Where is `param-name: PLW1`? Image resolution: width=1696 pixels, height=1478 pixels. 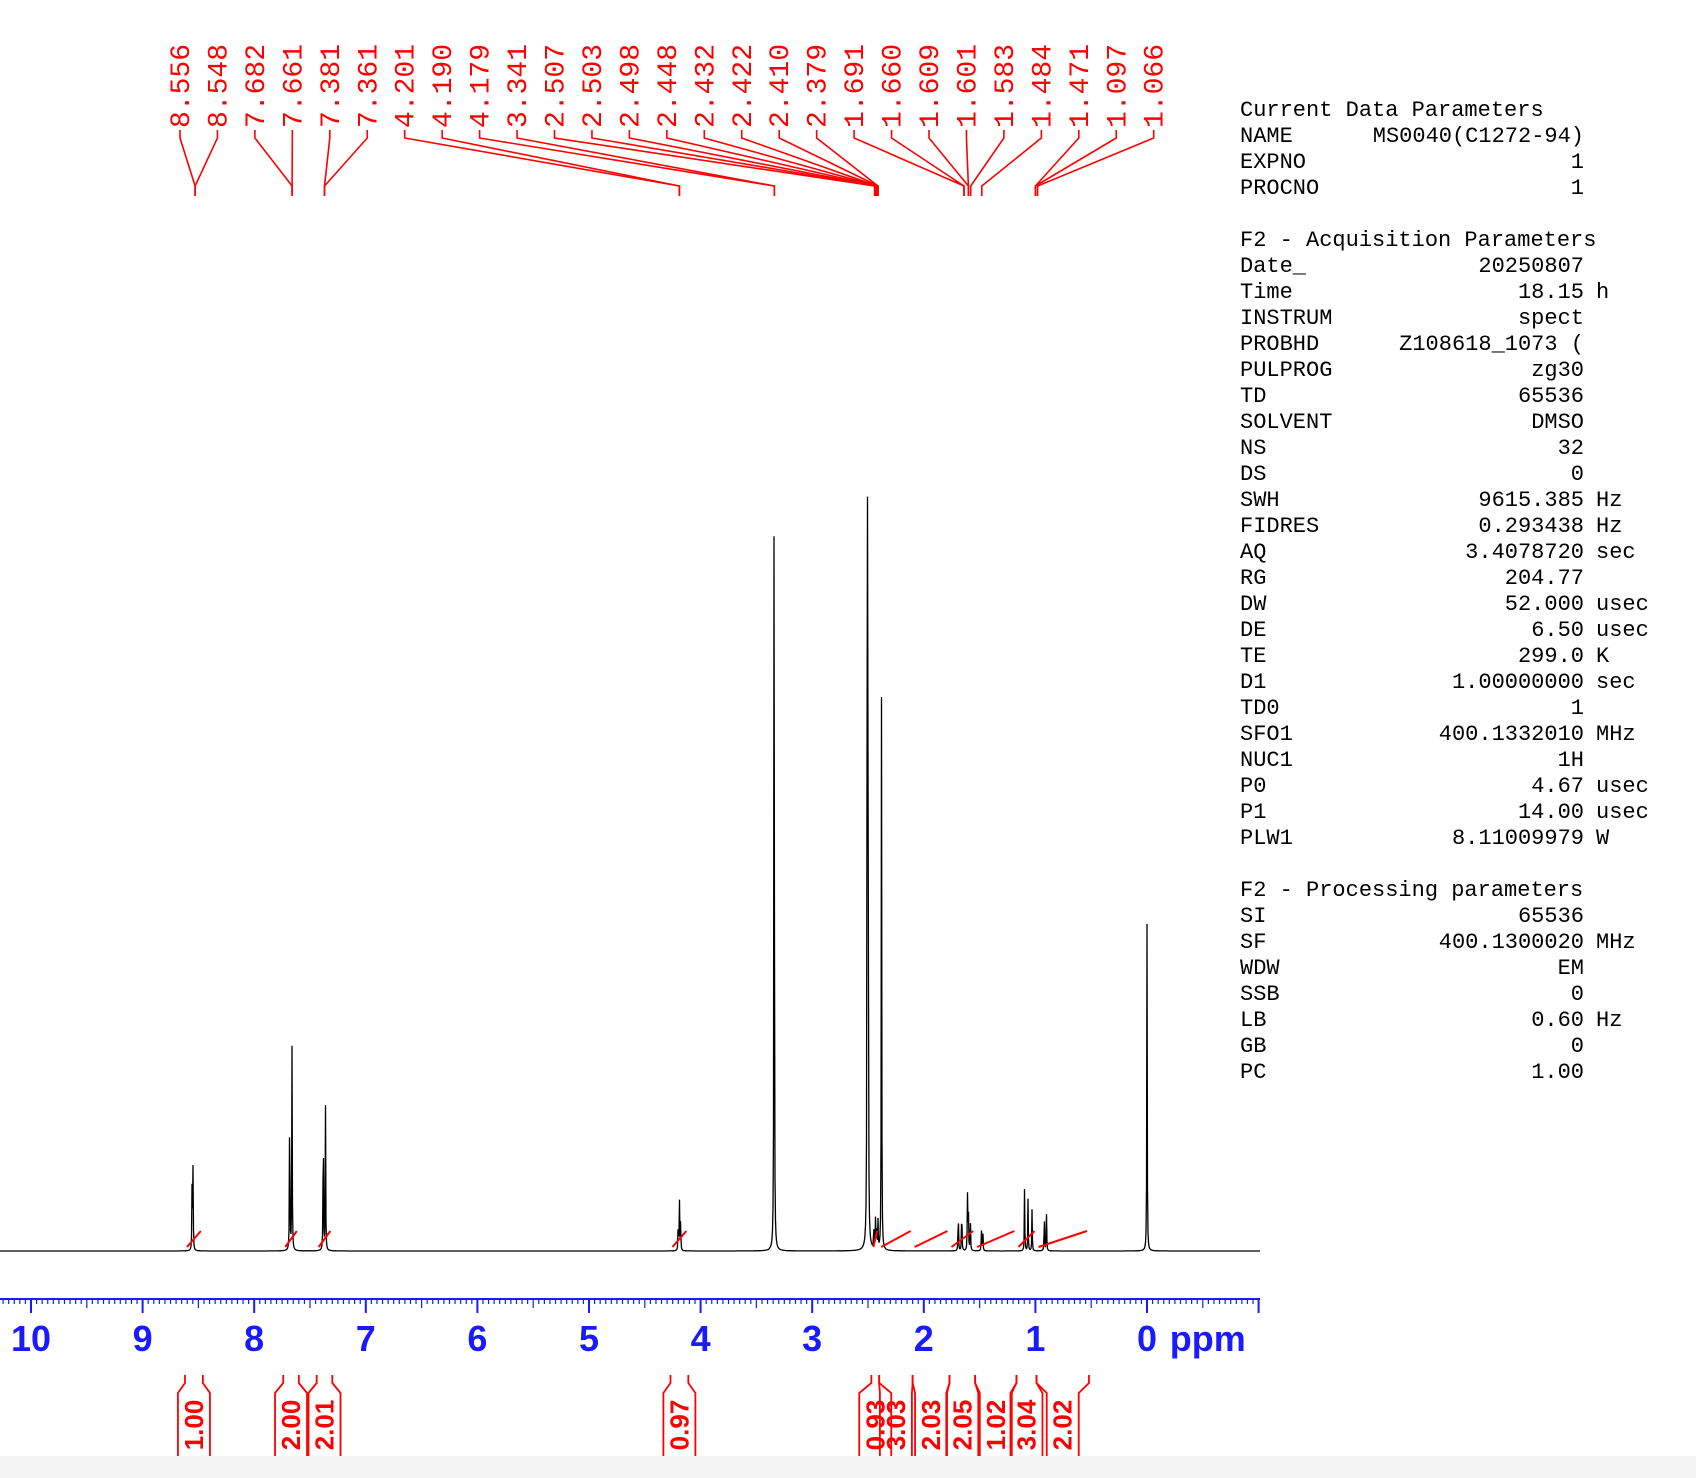
param-name: PLW1 is located at coordinates (1266, 838).